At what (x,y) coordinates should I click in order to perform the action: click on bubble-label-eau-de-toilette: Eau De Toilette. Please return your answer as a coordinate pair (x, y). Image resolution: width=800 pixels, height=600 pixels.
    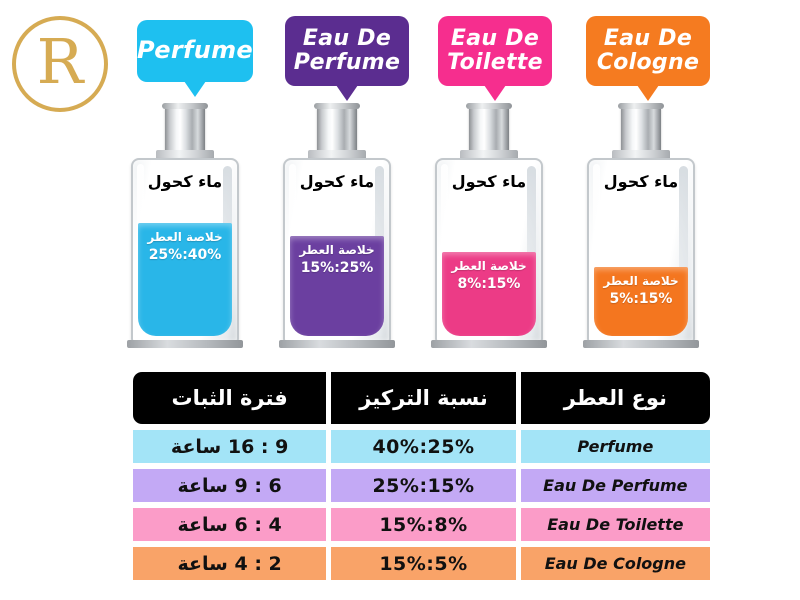
    Looking at the image, I should click on (495, 58).